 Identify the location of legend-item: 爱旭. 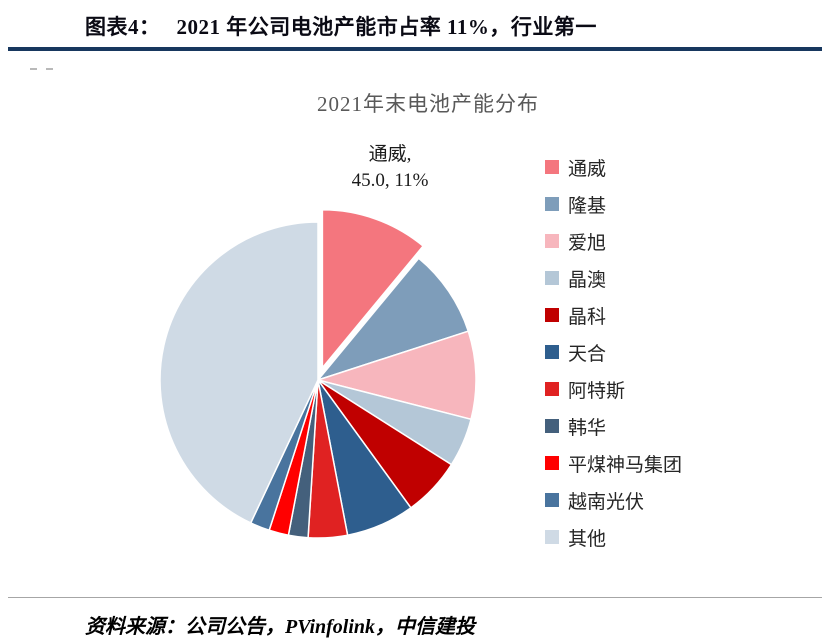
(613, 241).